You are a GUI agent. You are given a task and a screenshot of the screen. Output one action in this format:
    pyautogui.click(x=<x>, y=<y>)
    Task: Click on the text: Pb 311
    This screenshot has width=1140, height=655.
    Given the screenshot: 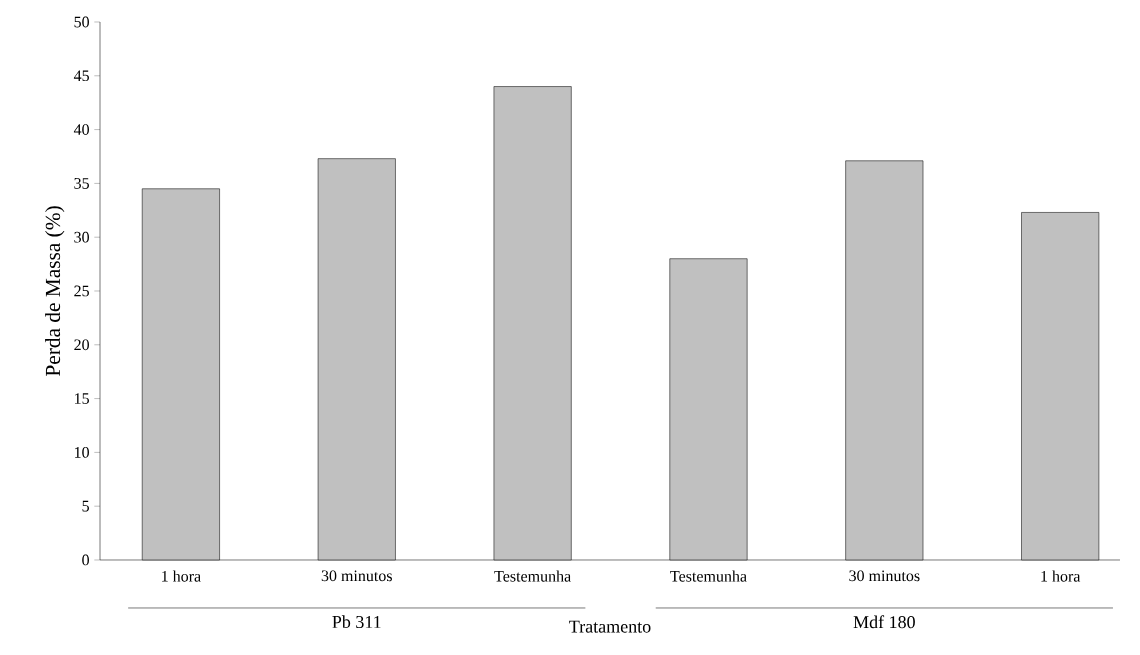 What is the action you would take?
    pyautogui.click(x=356, y=622)
    